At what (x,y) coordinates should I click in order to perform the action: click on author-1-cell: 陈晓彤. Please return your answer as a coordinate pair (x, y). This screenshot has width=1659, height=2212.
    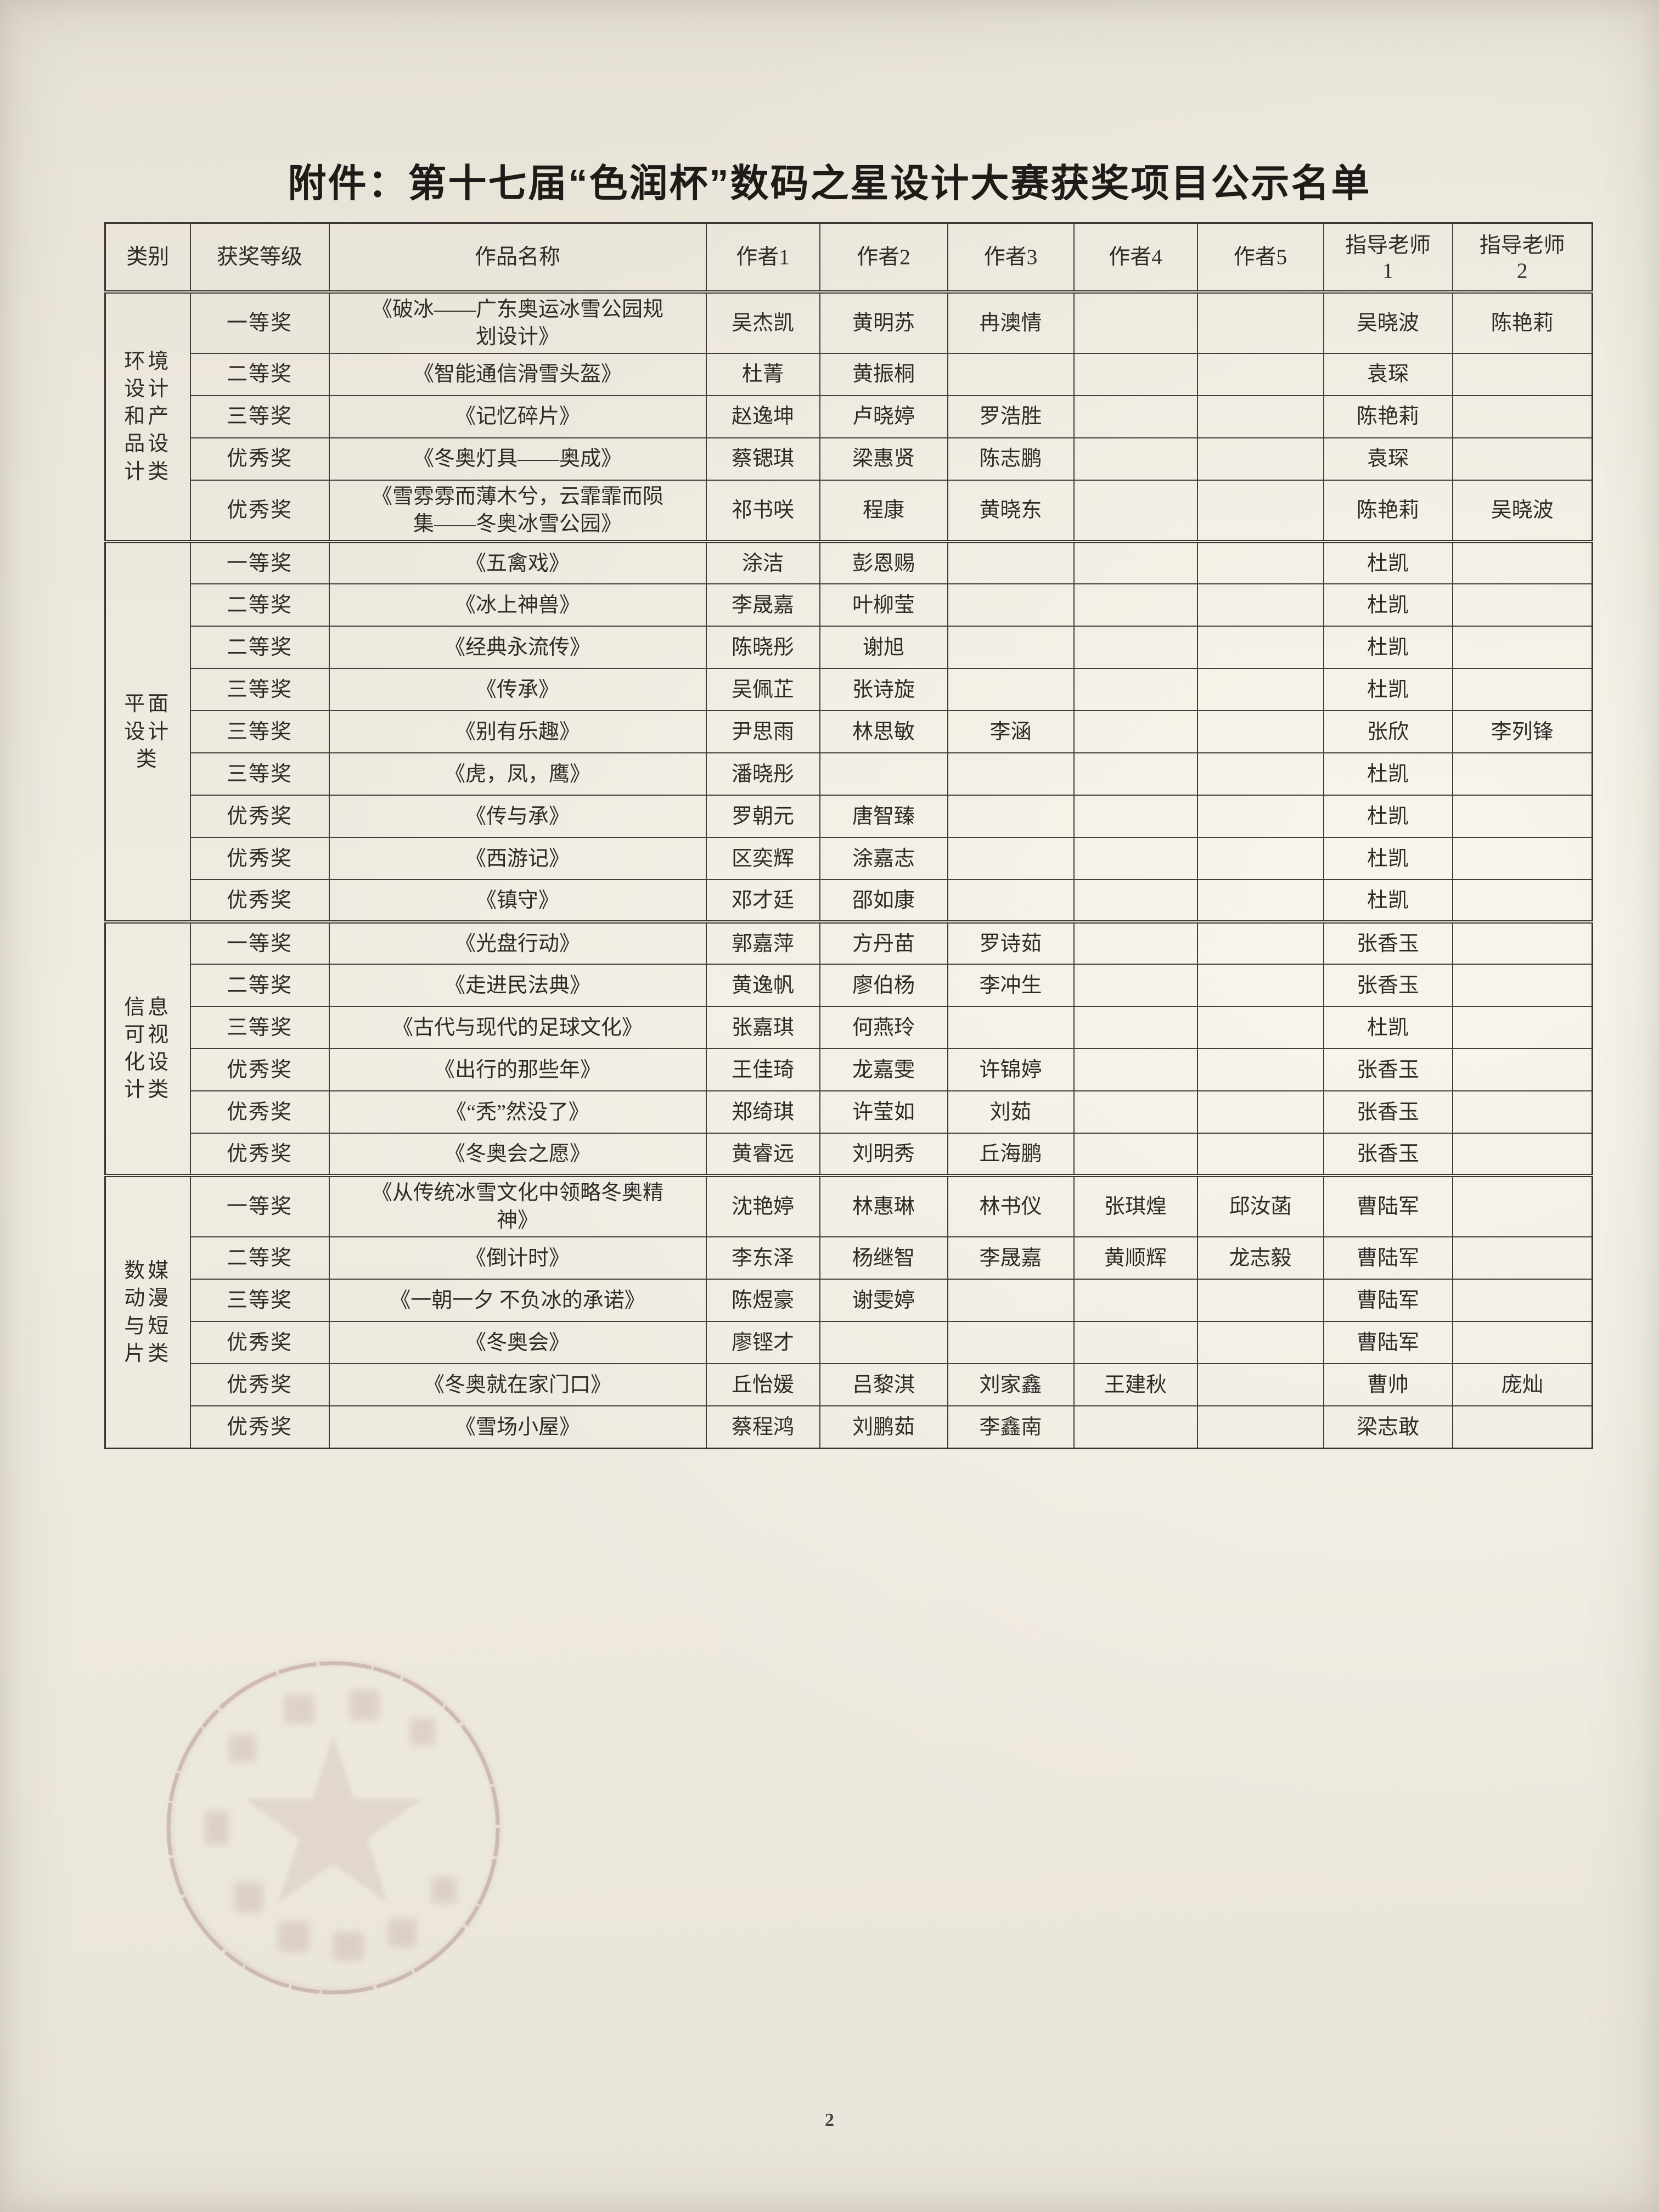
    Looking at the image, I should click on (762, 648).